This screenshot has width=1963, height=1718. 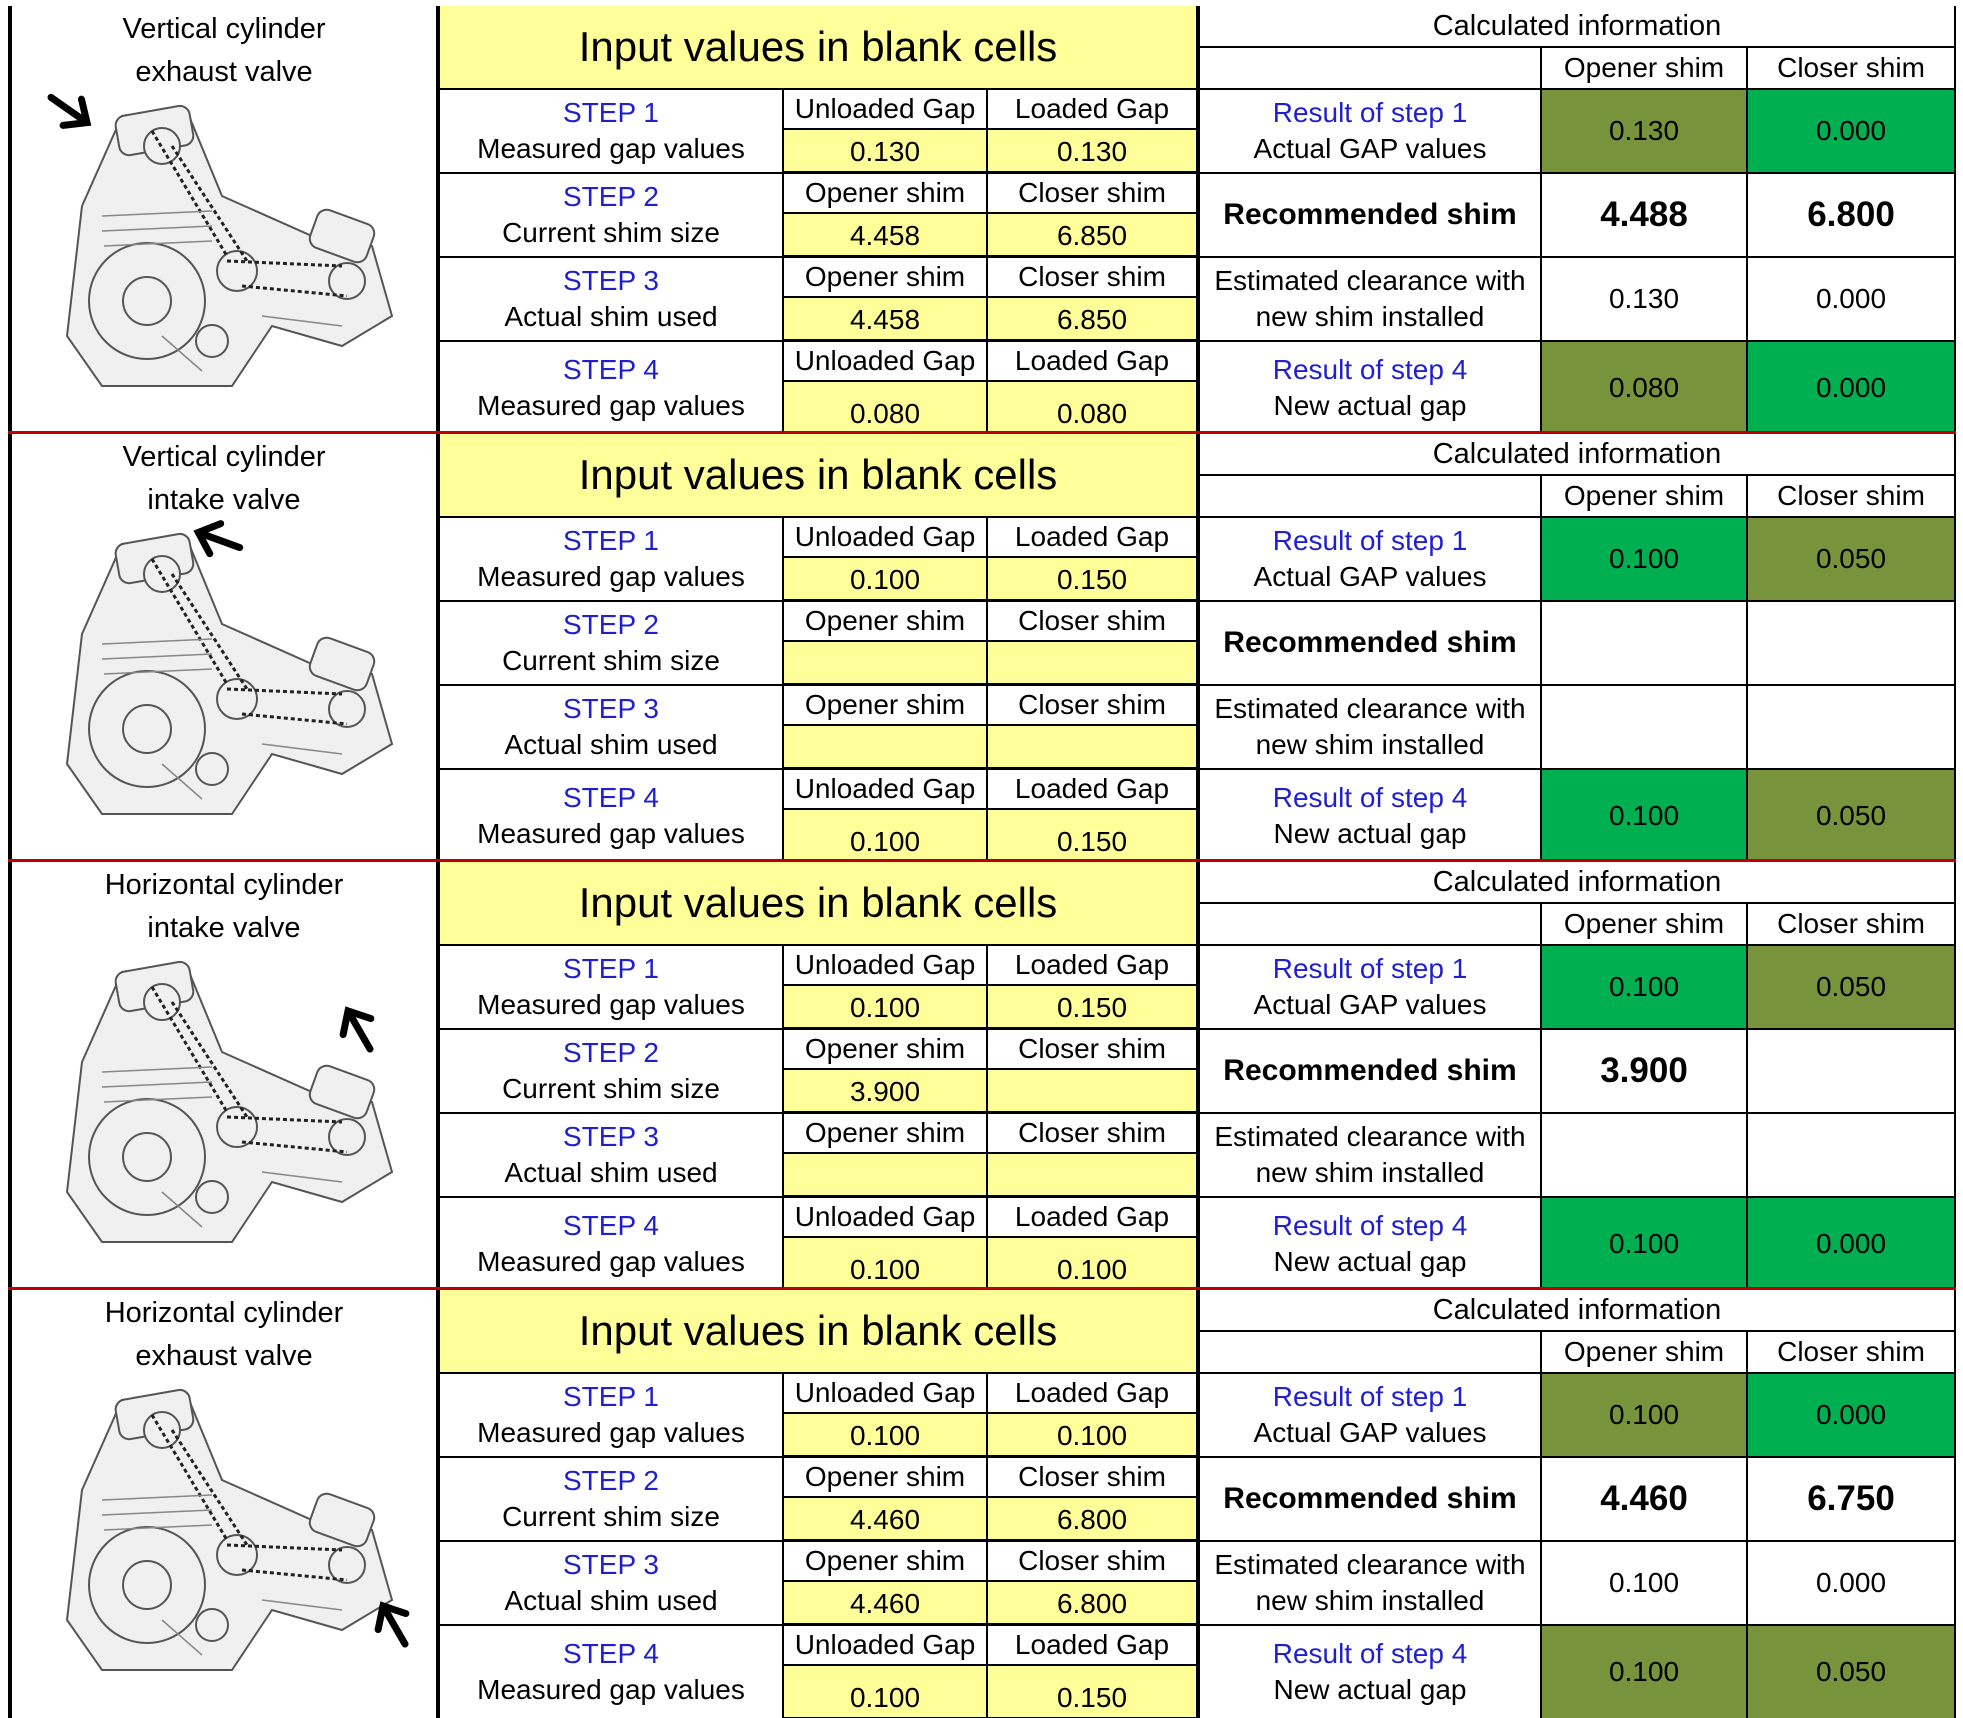 What do you see at coordinates (1370, 968) in the screenshot?
I see `calc-label-text: Result of step 1` at bounding box center [1370, 968].